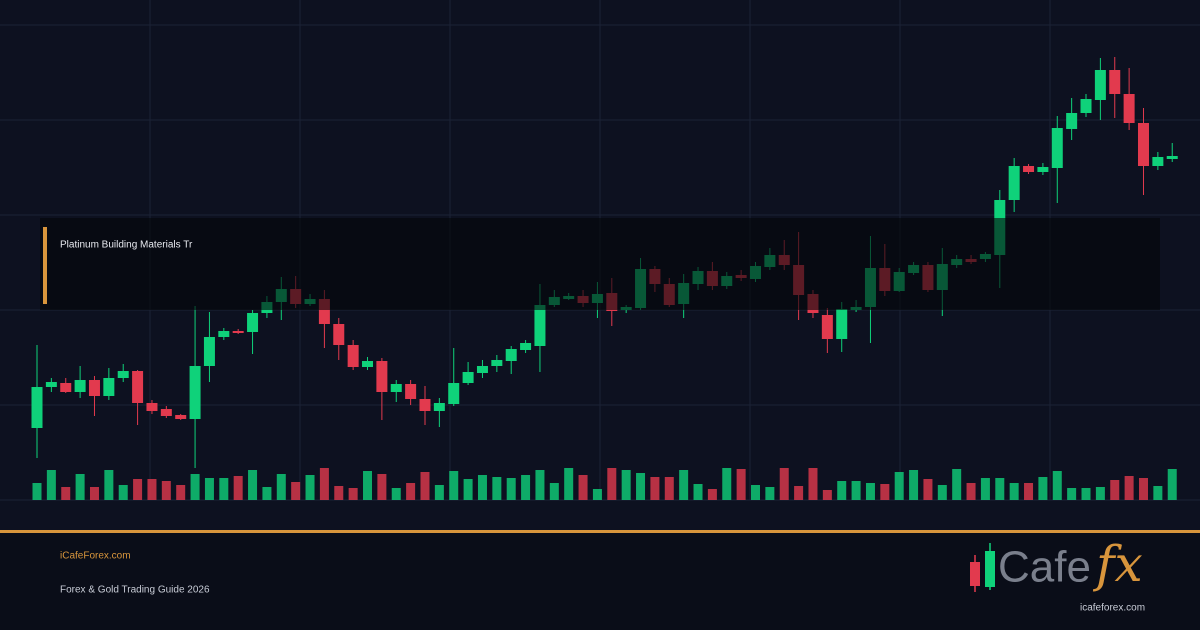 This screenshot has width=1200, height=630. I want to click on chart-title: Platinum Building Materials Tr, so click(126, 245).